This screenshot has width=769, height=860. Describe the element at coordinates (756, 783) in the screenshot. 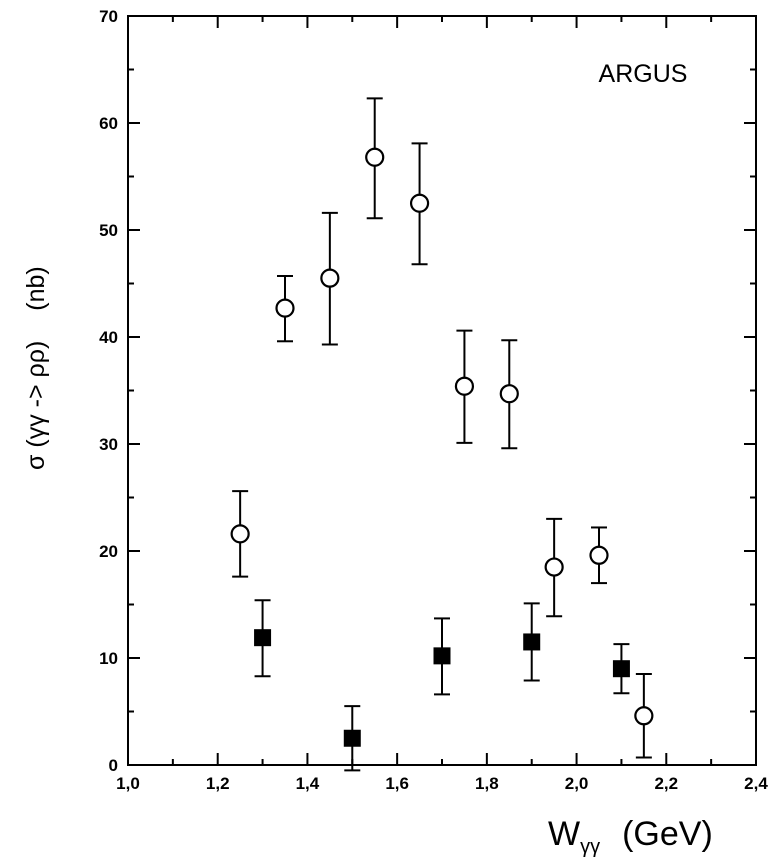

I see `x-tick-label: 2,4` at that location.